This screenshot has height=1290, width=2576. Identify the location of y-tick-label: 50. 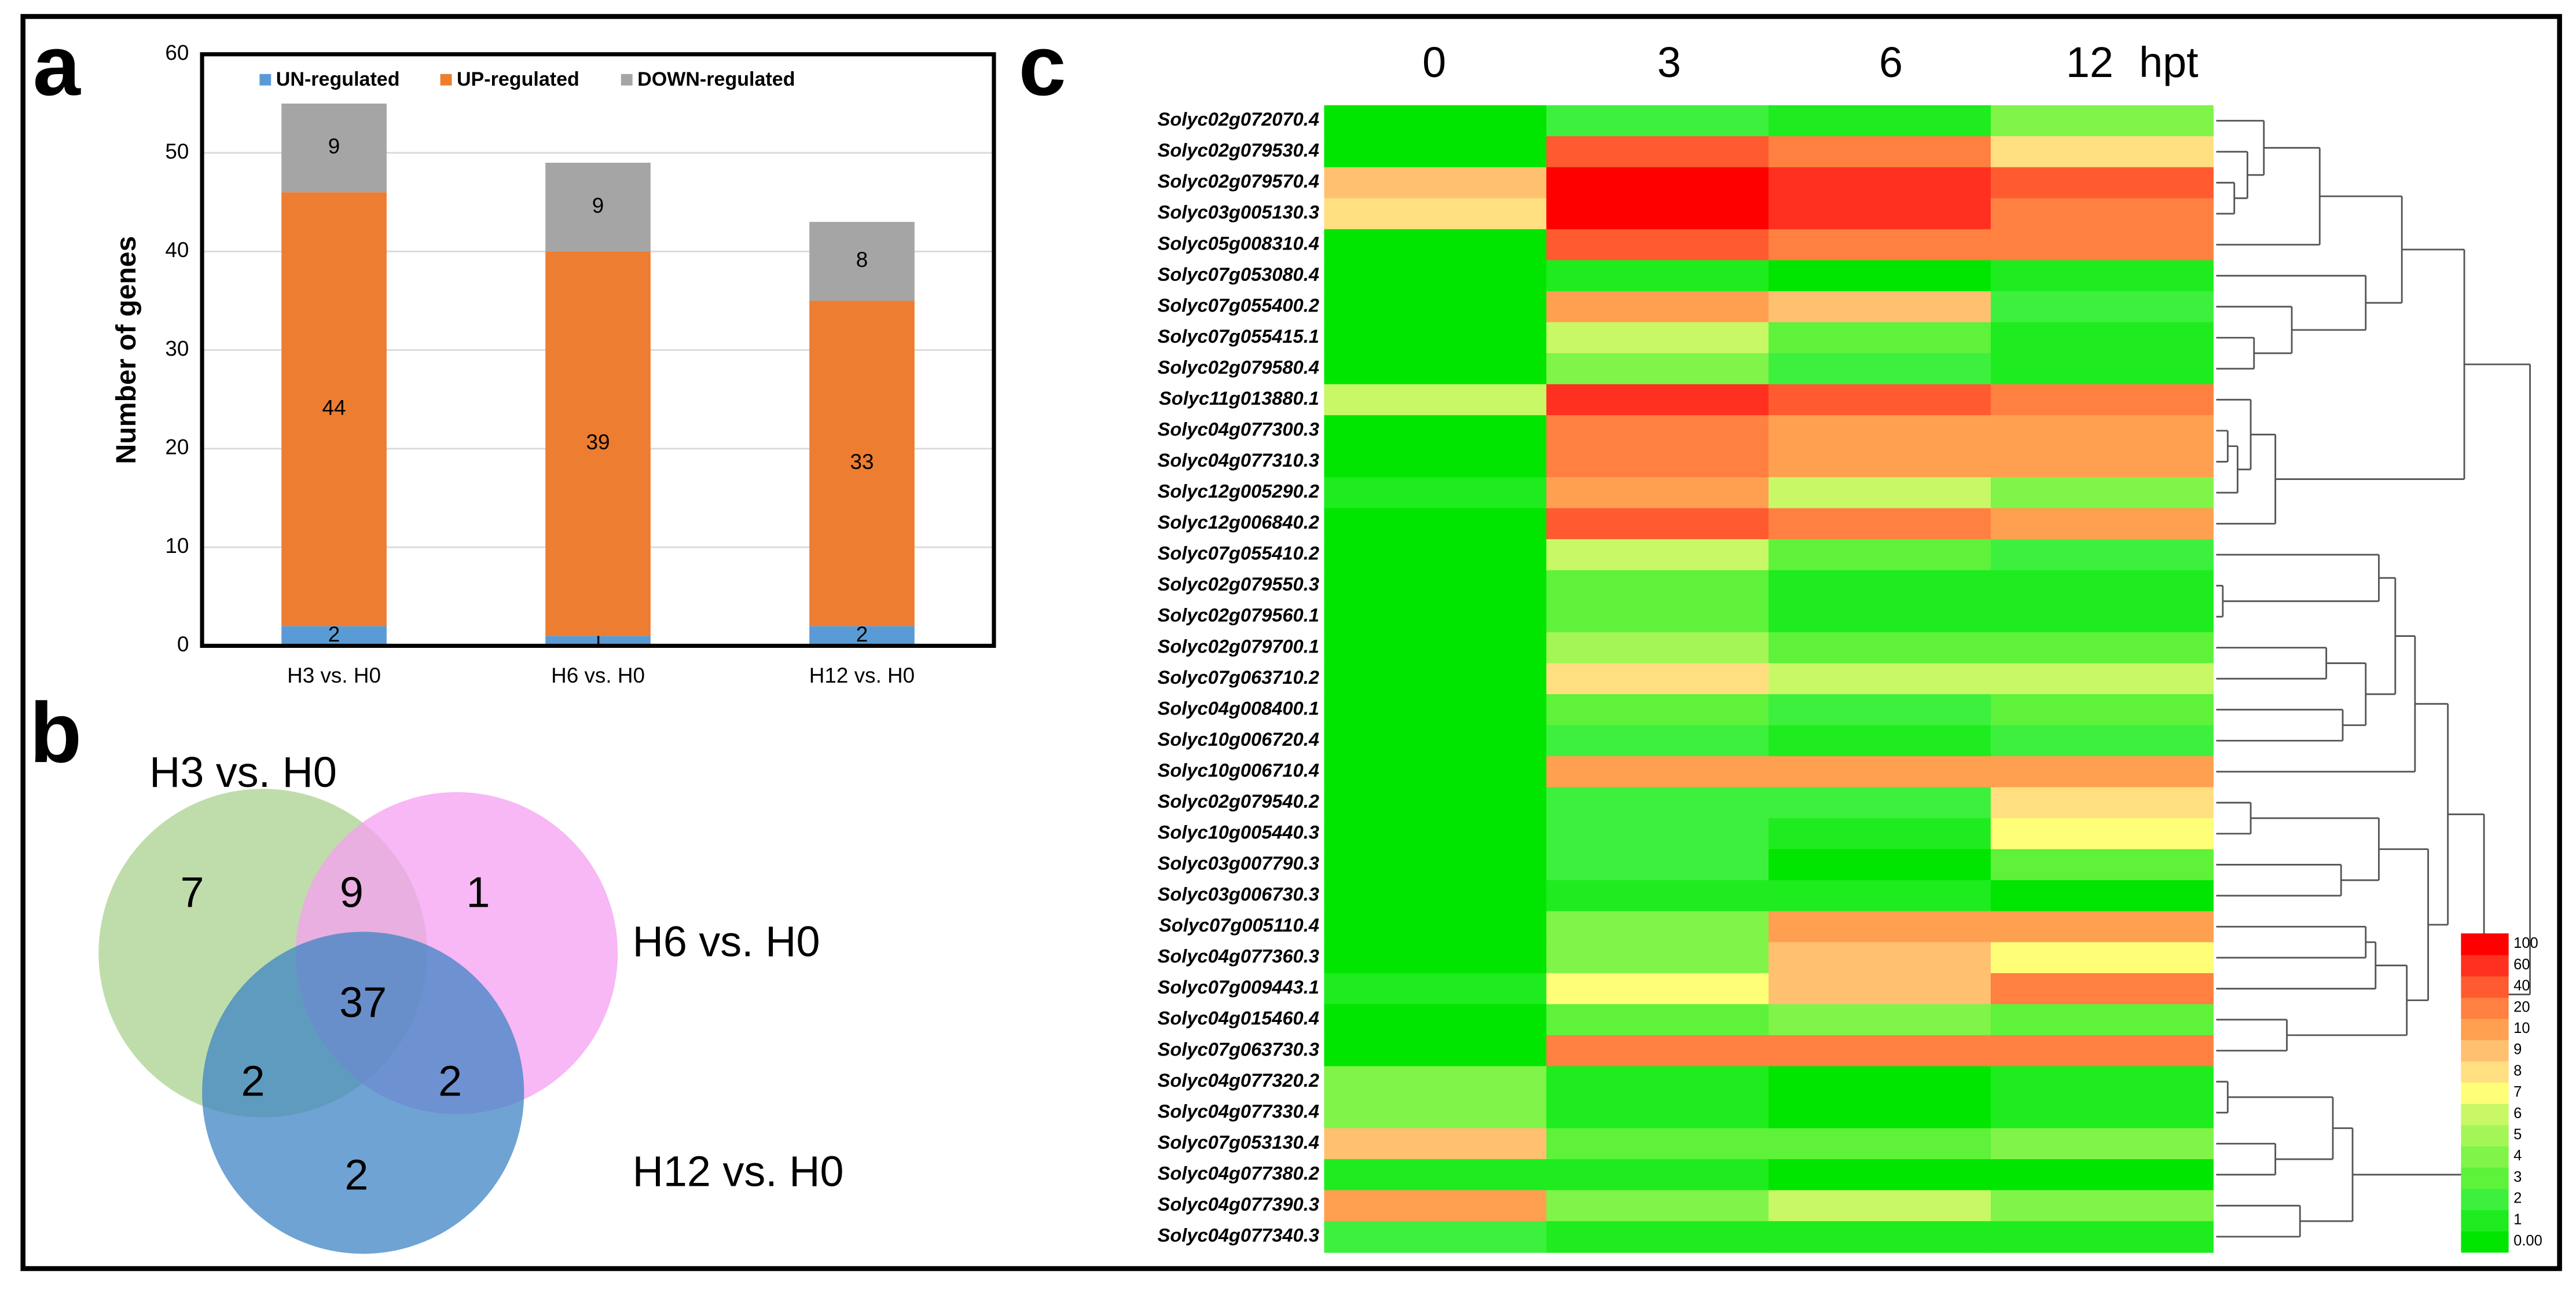
(177, 151).